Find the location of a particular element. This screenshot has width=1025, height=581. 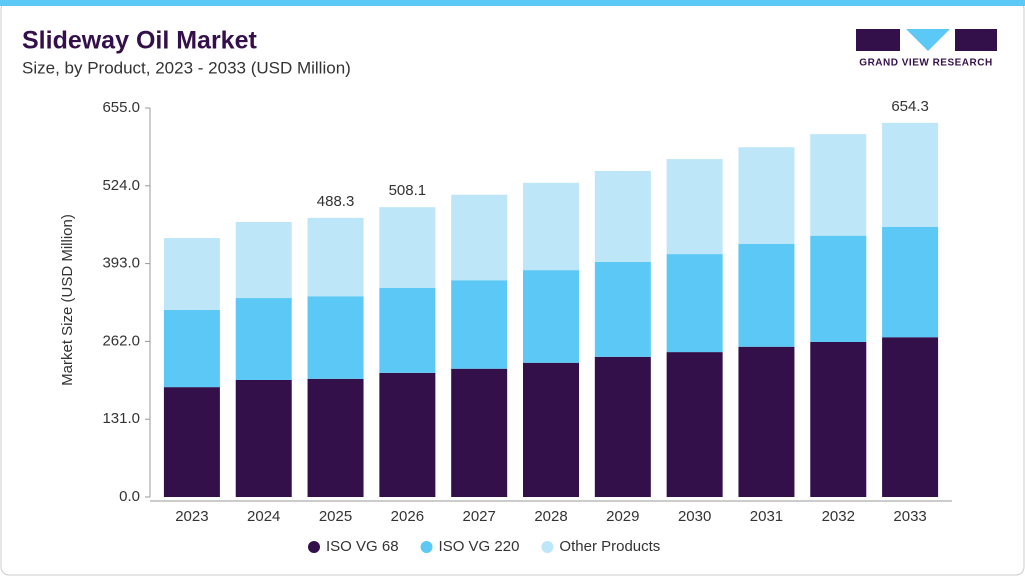

total-label: 488.3 is located at coordinates (336, 201).